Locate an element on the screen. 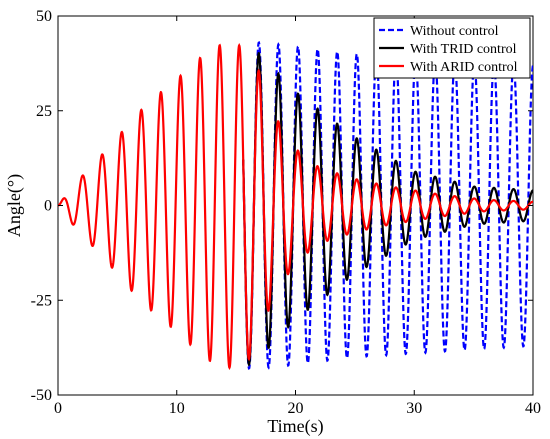 This screenshot has height=439, width=550. x-tick-label: 0 is located at coordinates (58, 408).